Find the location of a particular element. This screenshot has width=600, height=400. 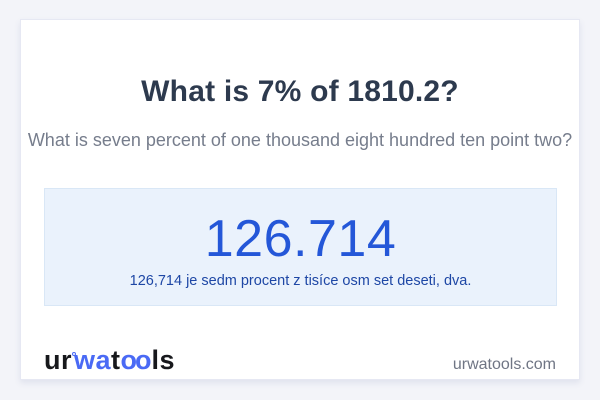

logo-text-ls: ls is located at coordinates (163, 359).